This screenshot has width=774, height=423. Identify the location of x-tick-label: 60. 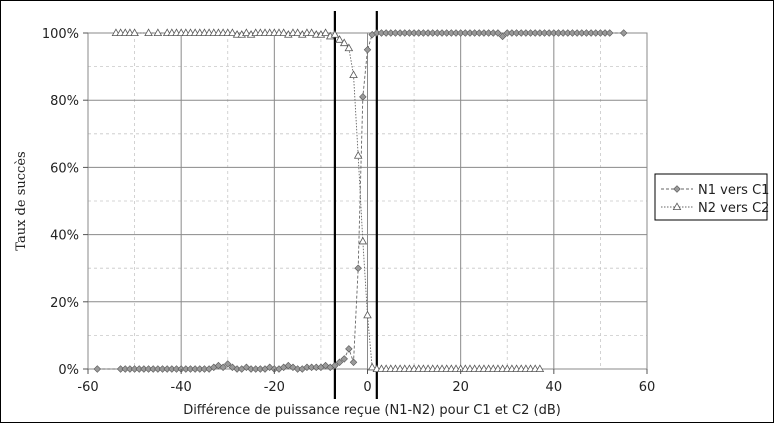
(647, 387).